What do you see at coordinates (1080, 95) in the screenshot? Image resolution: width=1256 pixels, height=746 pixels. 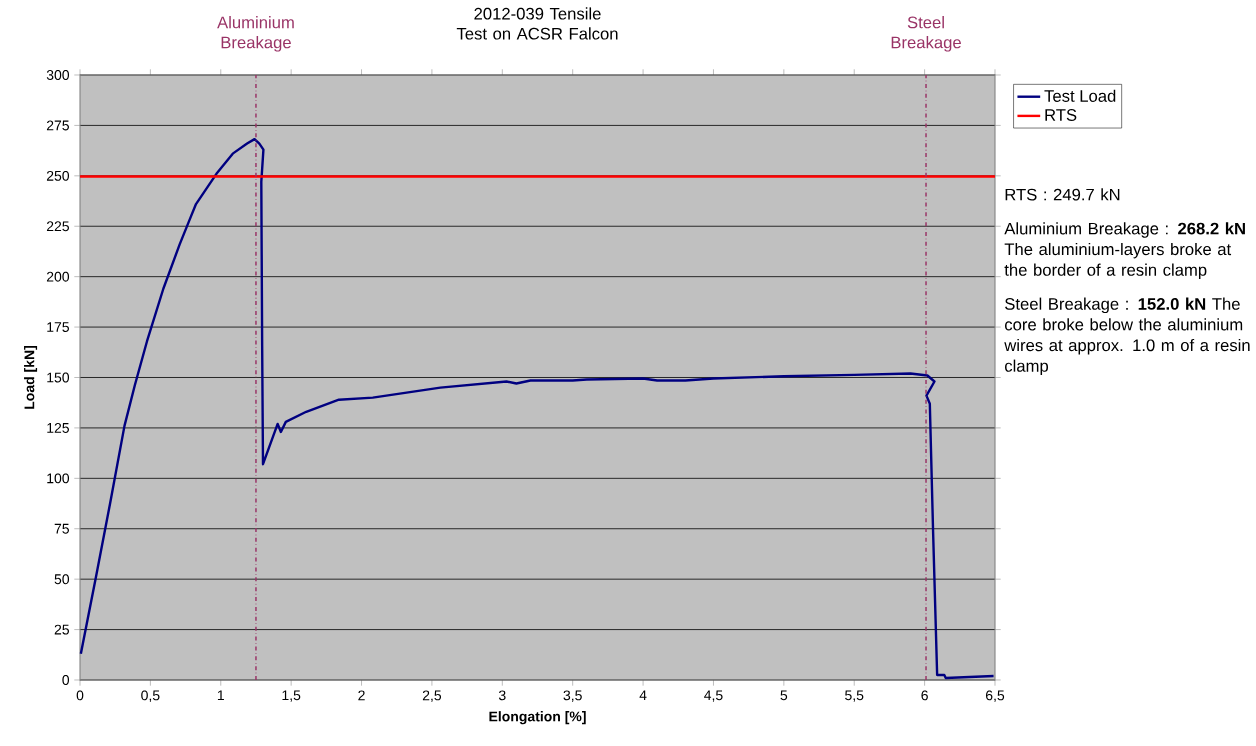 I see `legend-label: Test Load` at bounding box center [1080, 95].